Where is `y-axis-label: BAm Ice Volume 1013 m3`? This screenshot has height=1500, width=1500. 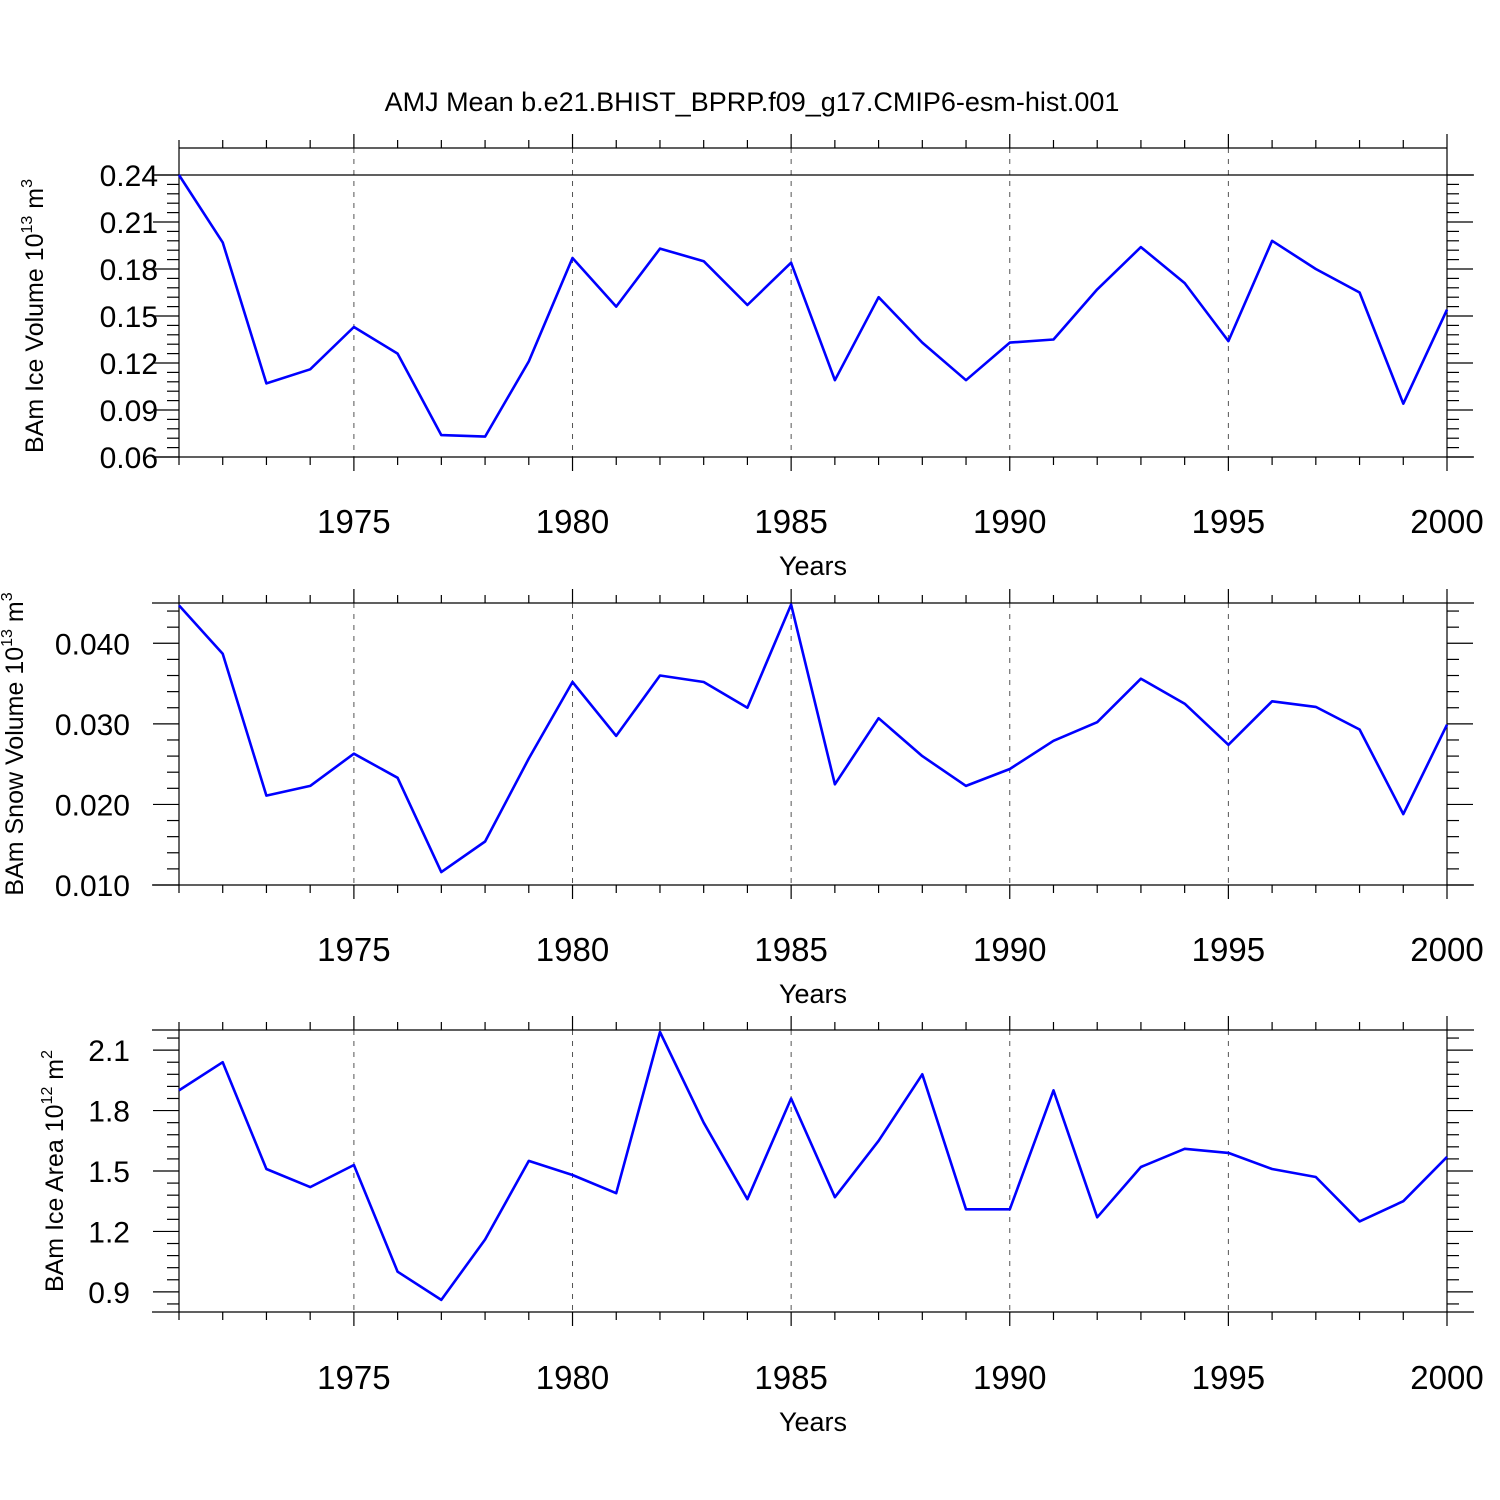 y-axis-label: BAm Ice Volume 1013 m3 is located at coordinates (34, 316).